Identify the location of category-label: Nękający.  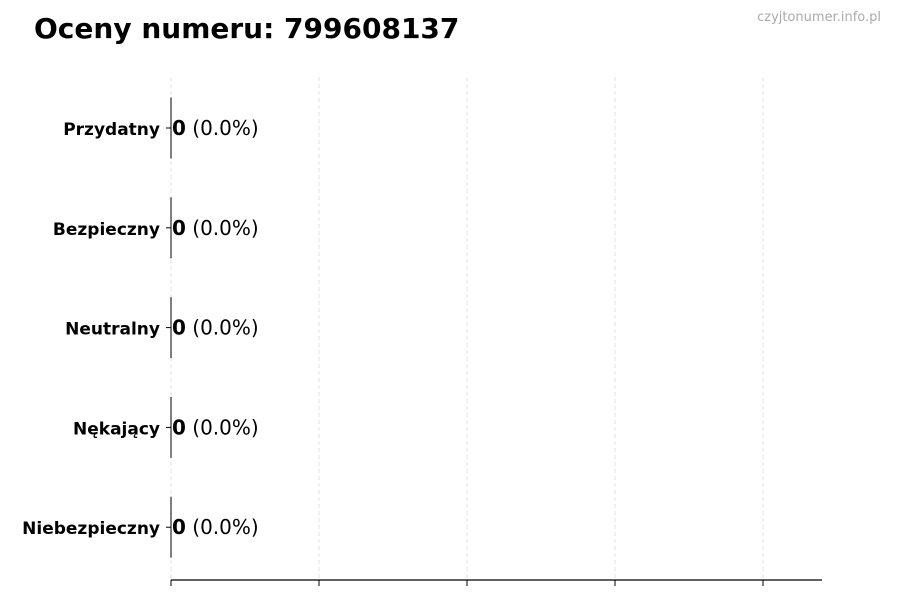
(116, 429).